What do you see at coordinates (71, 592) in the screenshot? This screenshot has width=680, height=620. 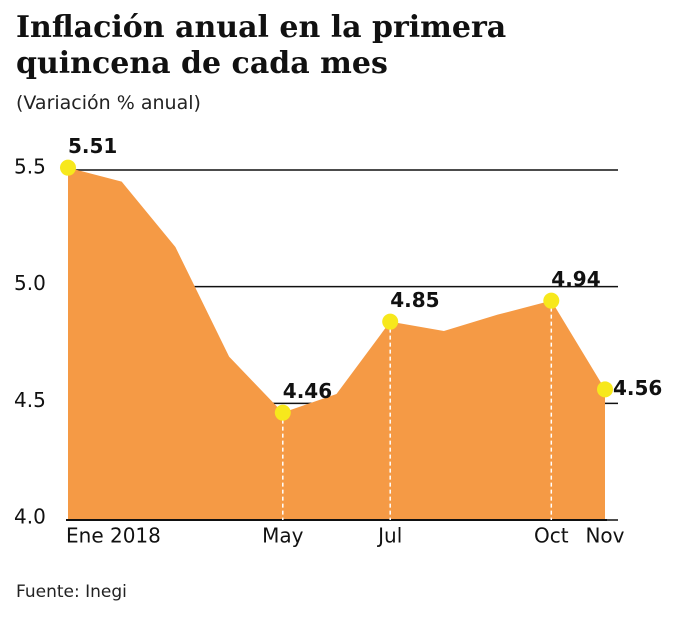 I see `source: Fuente: Inegi` at bounding box center [71, 592].